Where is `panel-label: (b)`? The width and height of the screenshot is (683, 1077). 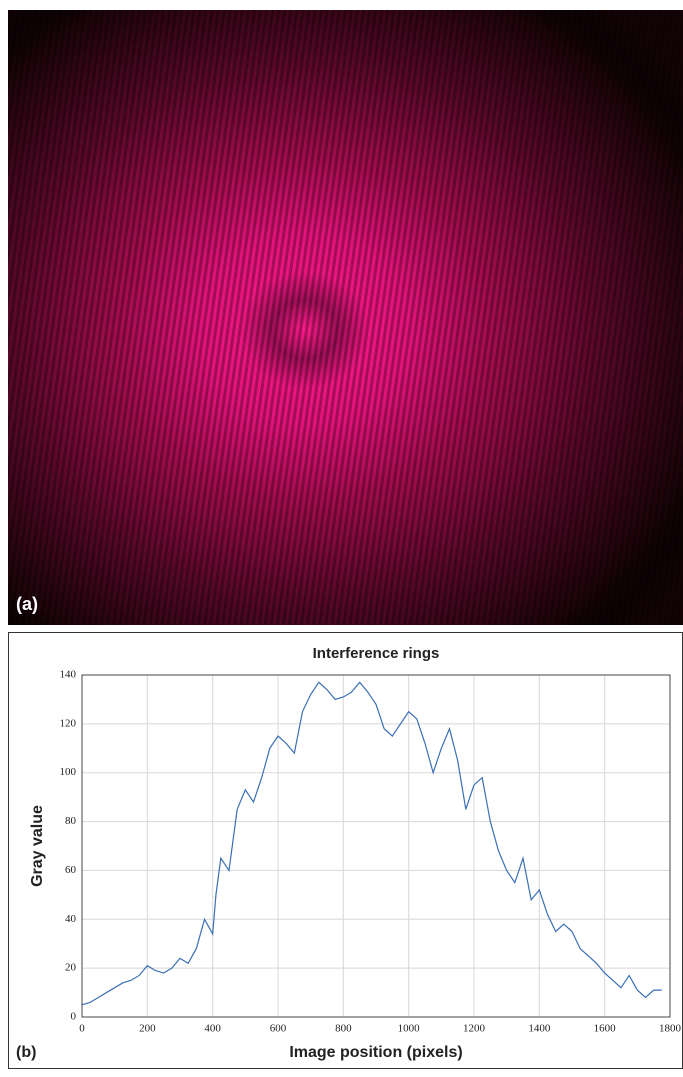 panel-label: (b) is located at coordinates (26, 1052).